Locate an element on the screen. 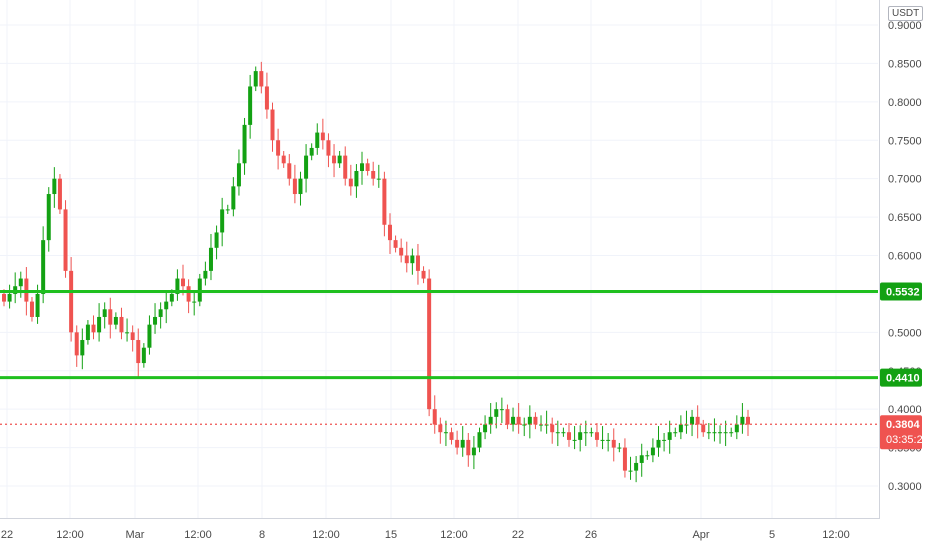  price-tick-label: 0.3000 is located at coordinates (905, 487).